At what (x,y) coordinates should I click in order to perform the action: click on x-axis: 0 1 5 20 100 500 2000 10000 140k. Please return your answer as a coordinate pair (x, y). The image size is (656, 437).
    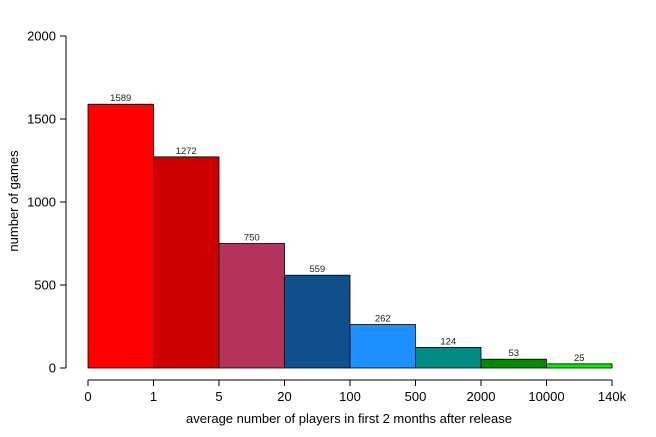
    Looking at the image, I should click on (355, 391).